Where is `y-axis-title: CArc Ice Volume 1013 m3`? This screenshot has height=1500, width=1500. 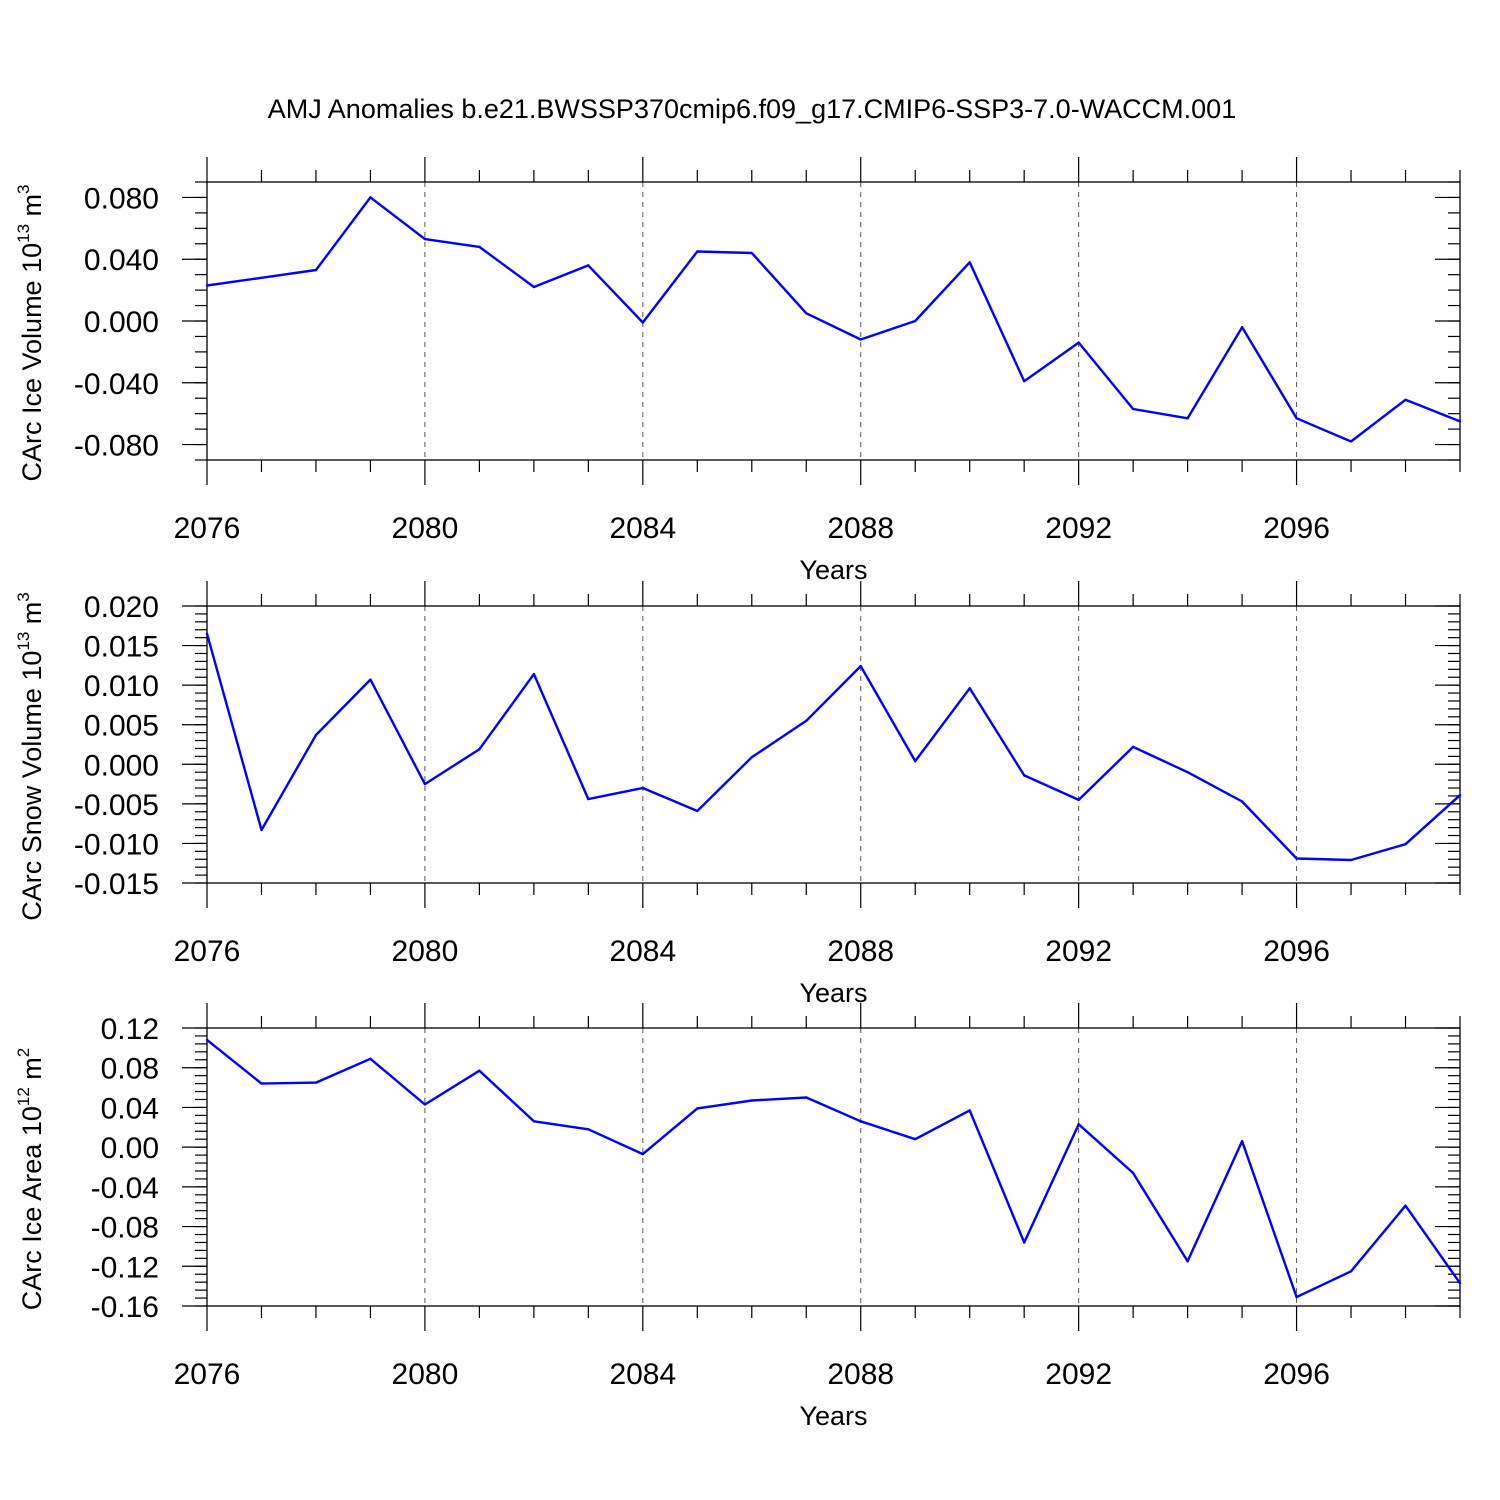
y-axis-title: CArc Ice Volume 1013 m3 is located at coordinates (30, 332).